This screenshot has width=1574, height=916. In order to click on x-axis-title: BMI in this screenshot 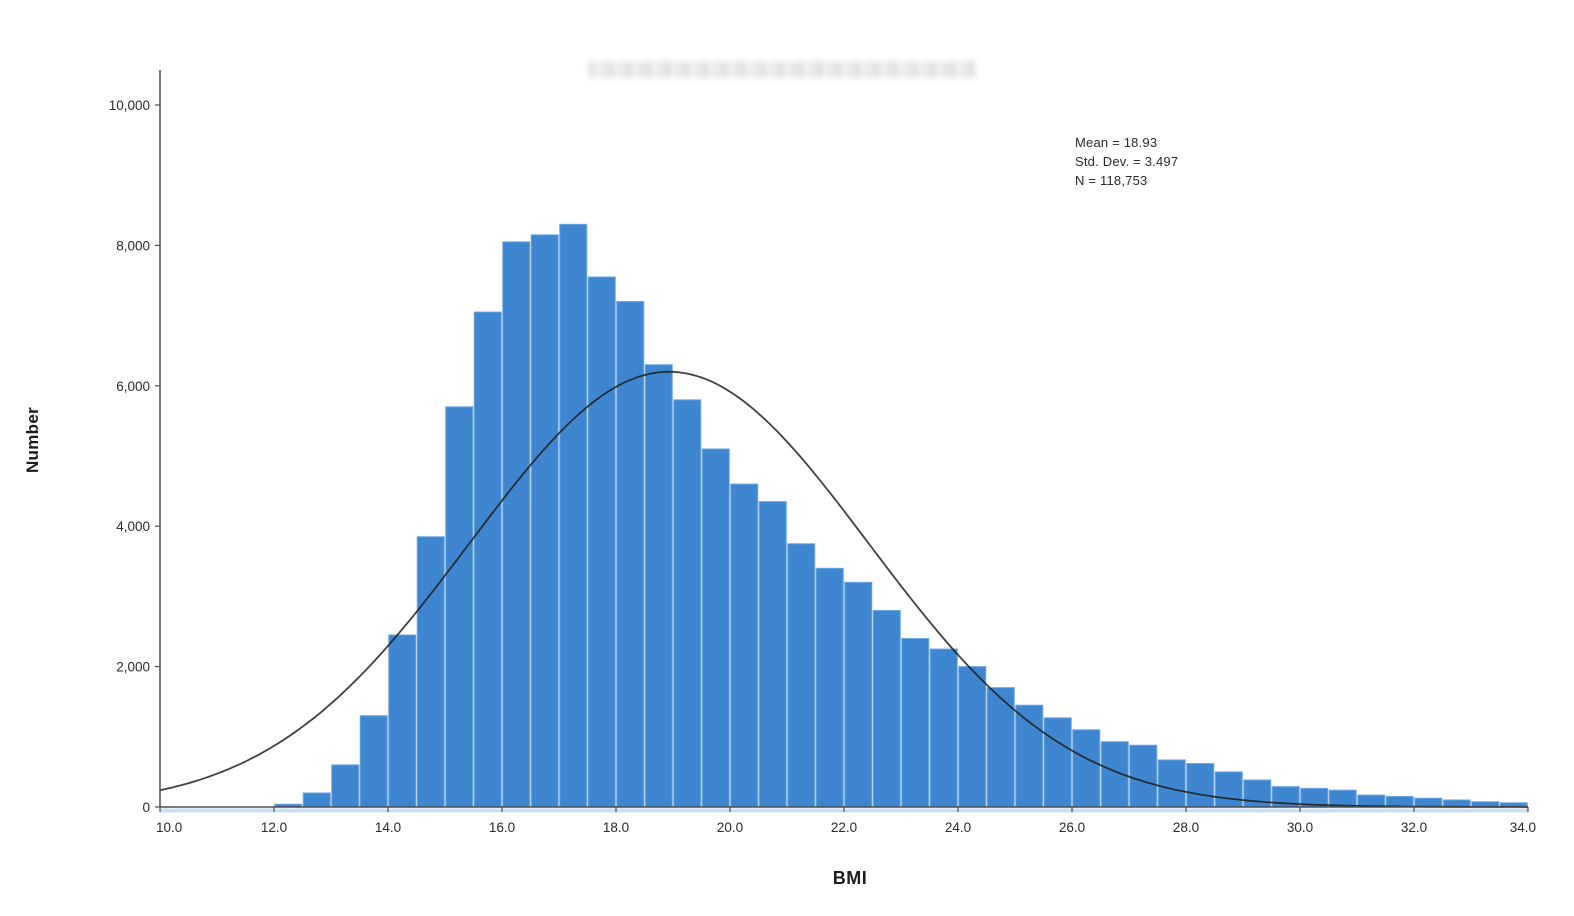, I will do `click(850, 878)`.